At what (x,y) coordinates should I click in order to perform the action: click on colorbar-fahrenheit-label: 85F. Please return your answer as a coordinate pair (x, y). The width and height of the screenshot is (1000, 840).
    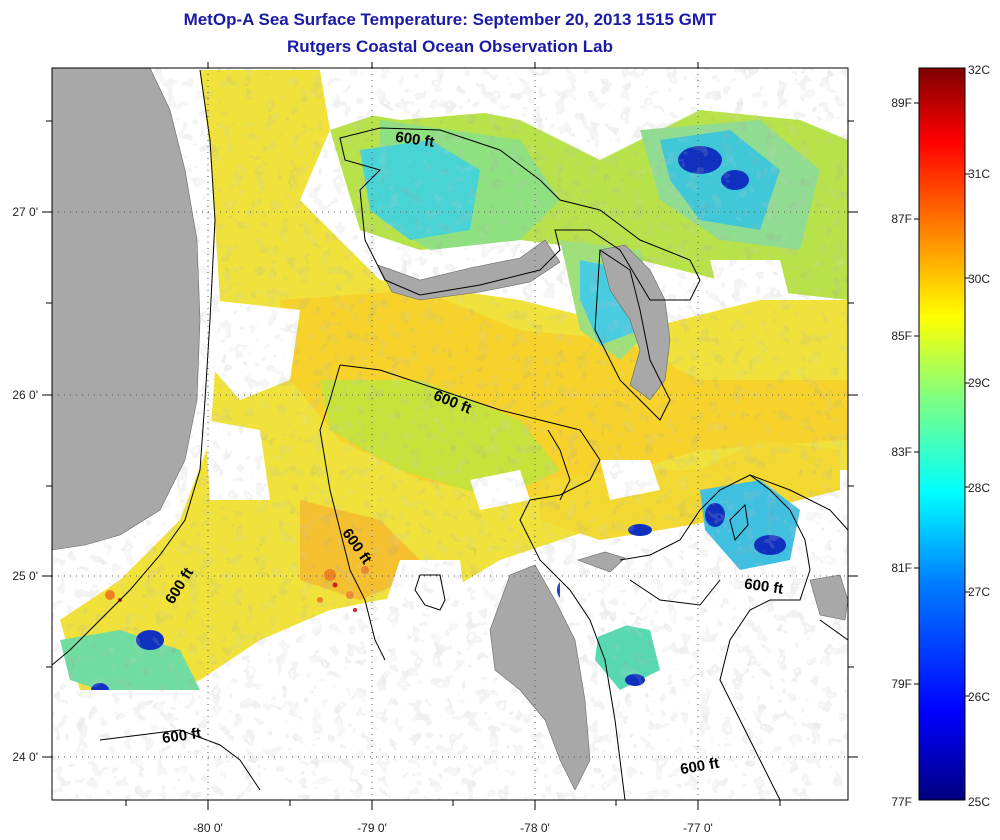
    Looking at the image, I should click on (901, 336).